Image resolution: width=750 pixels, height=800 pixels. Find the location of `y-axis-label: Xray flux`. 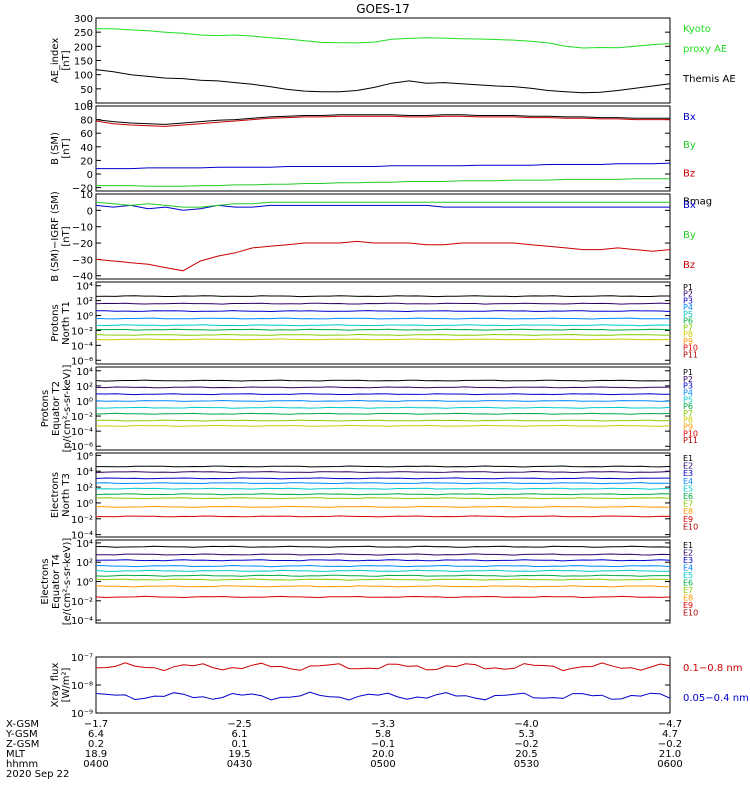

y-axis-label: Xray flux is located at coordinates (55, 685).